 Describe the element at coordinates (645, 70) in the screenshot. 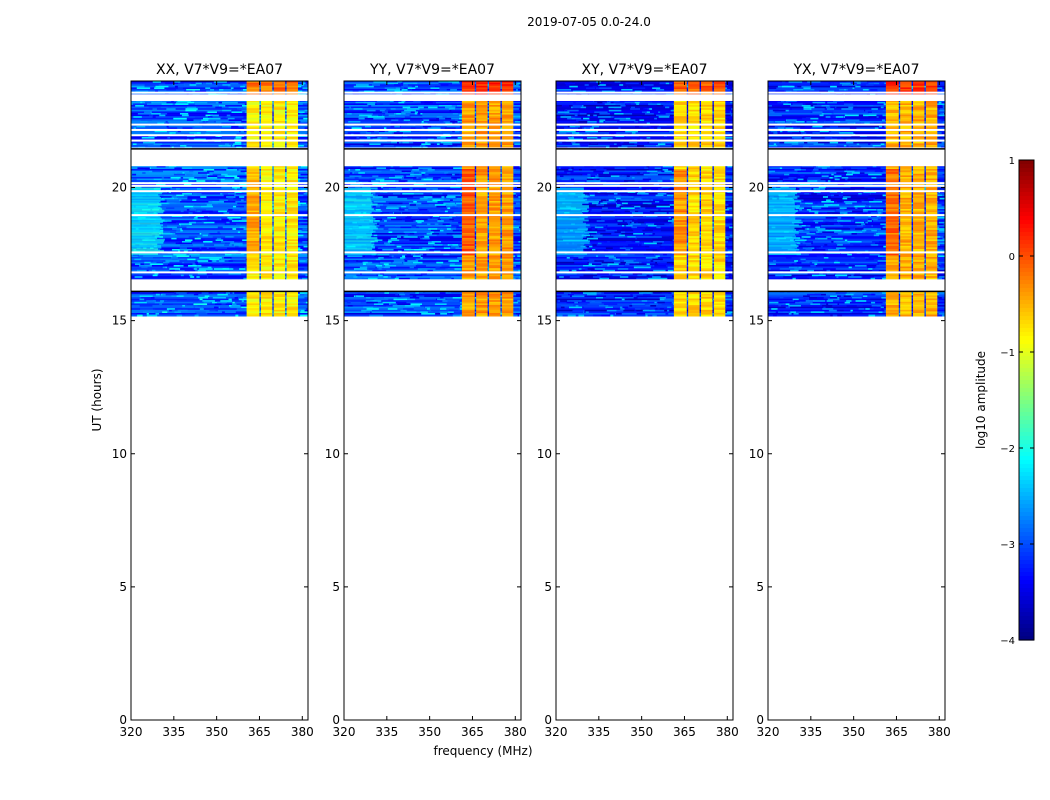

I see `panel-title: XY, V7*V9=*EA07` at that location.